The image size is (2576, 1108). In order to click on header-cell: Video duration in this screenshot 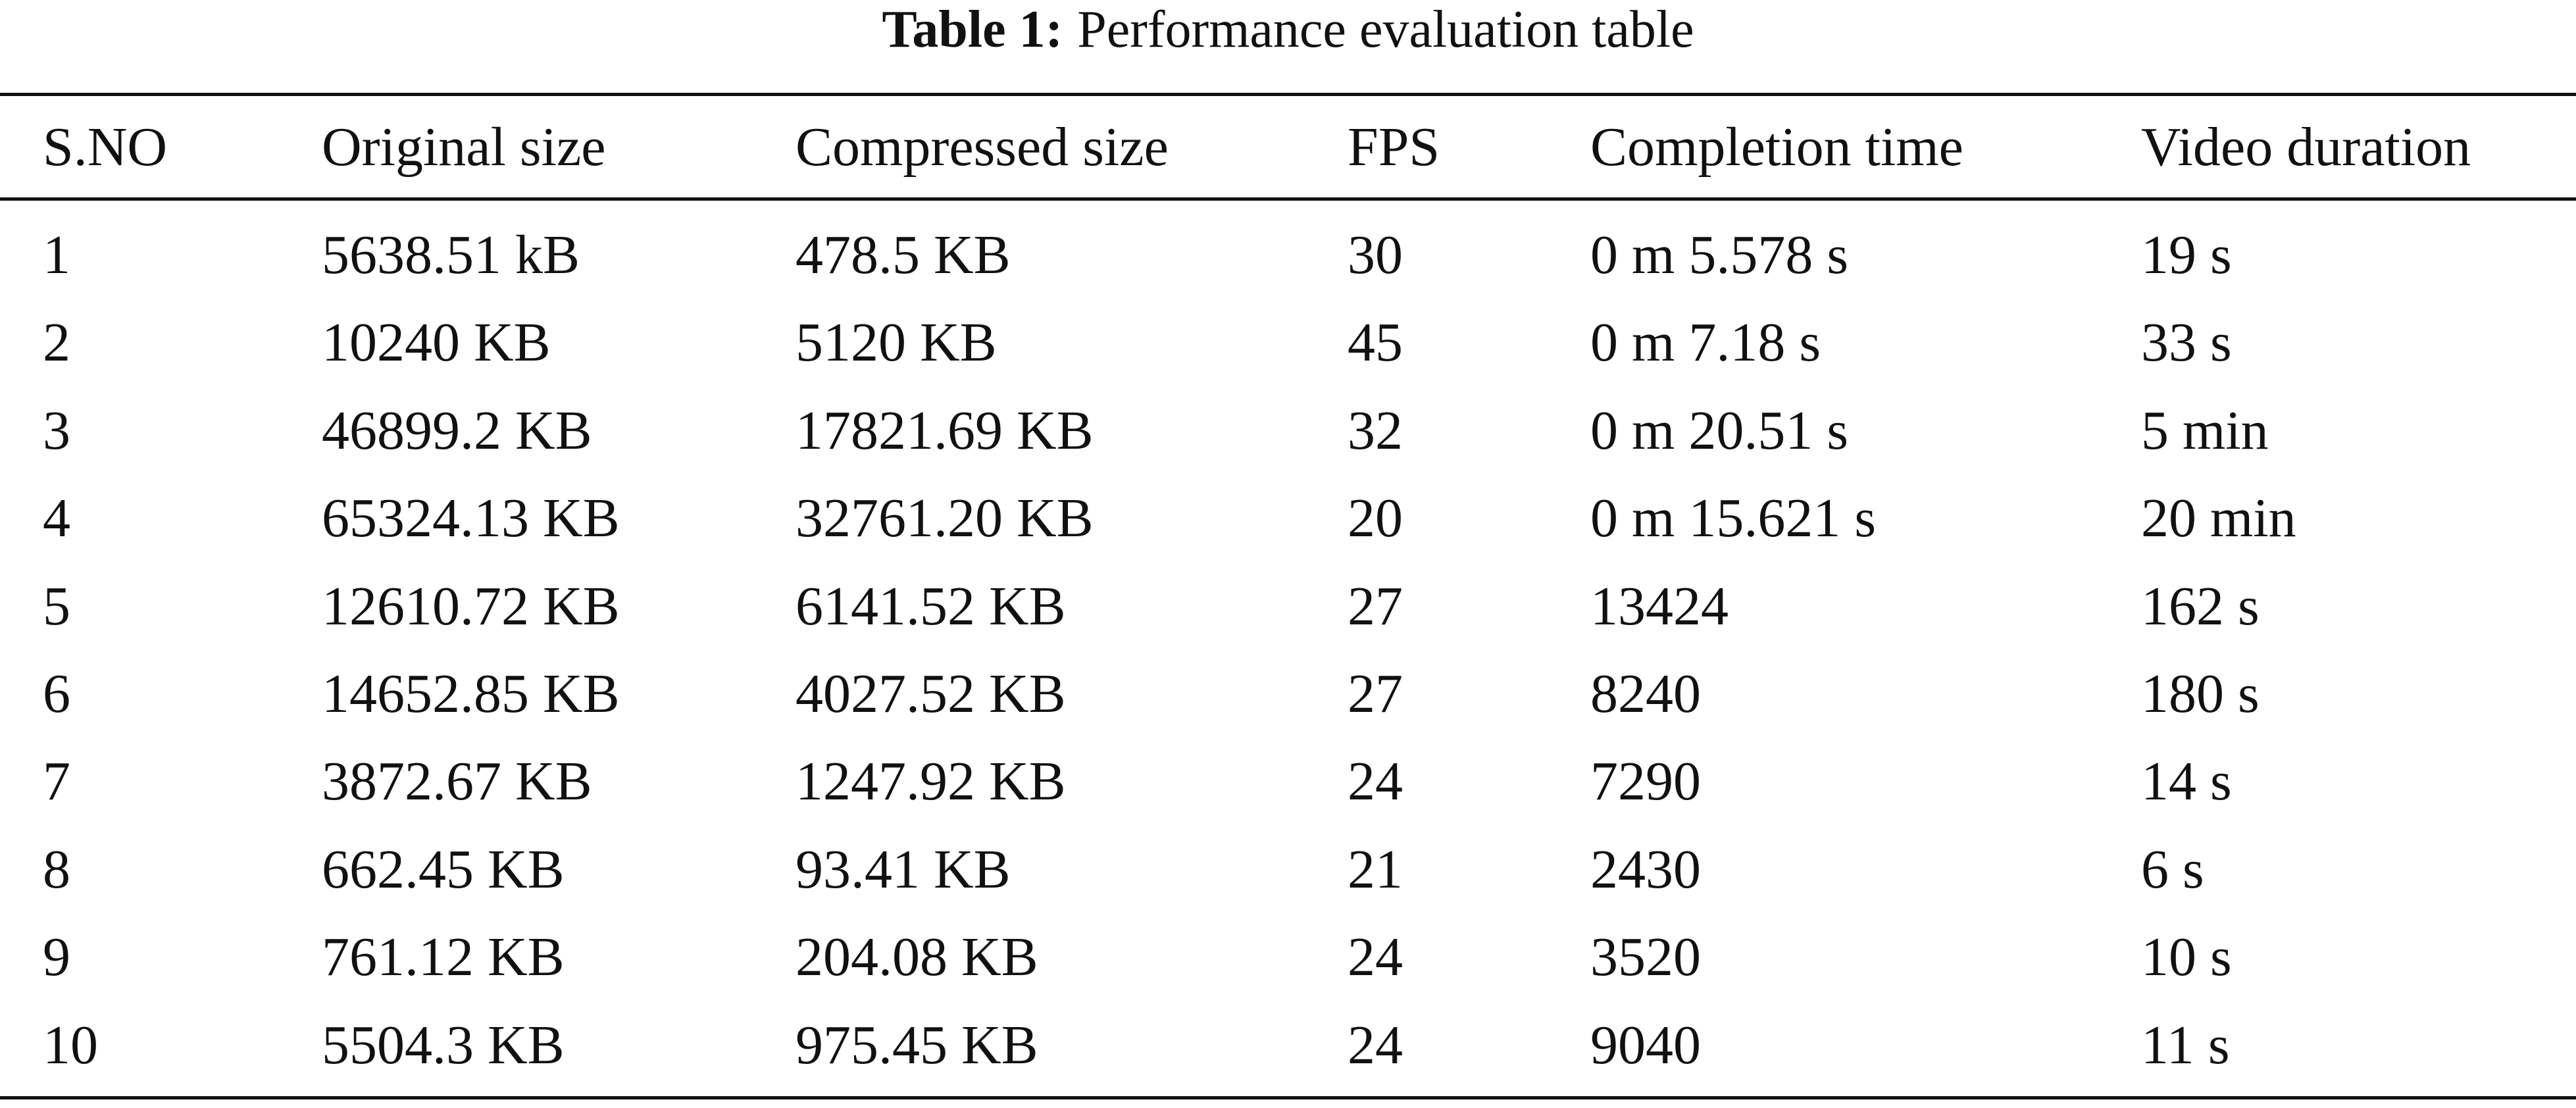, I will do `click(2306, 147)`.